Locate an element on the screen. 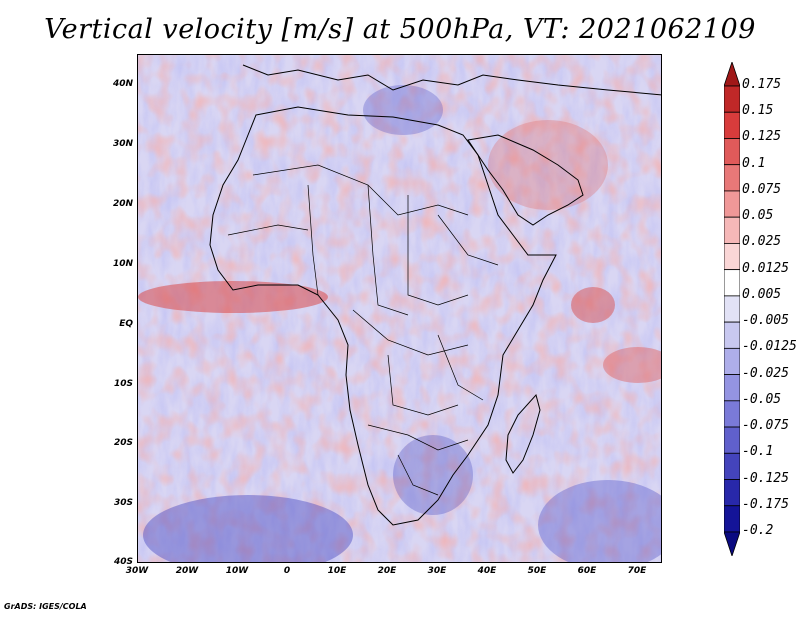 This screenshot has width=800, height=618. colorbar-label: 0.075 is located at coordinates (762, 189).